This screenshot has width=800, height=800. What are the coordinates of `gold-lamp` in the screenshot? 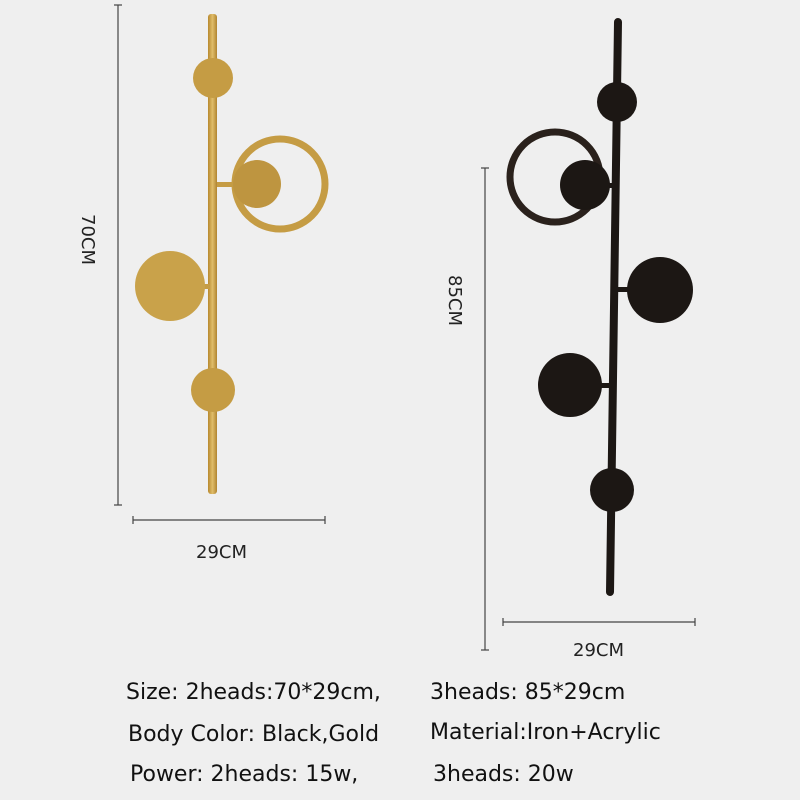 It's located at (232, 254).